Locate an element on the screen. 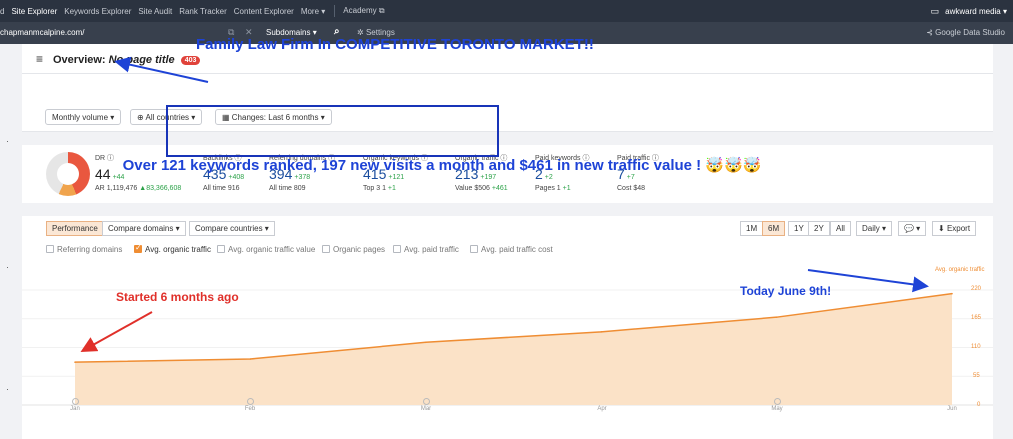  orgkw-value: 415 is located at coordinates (375, 174).